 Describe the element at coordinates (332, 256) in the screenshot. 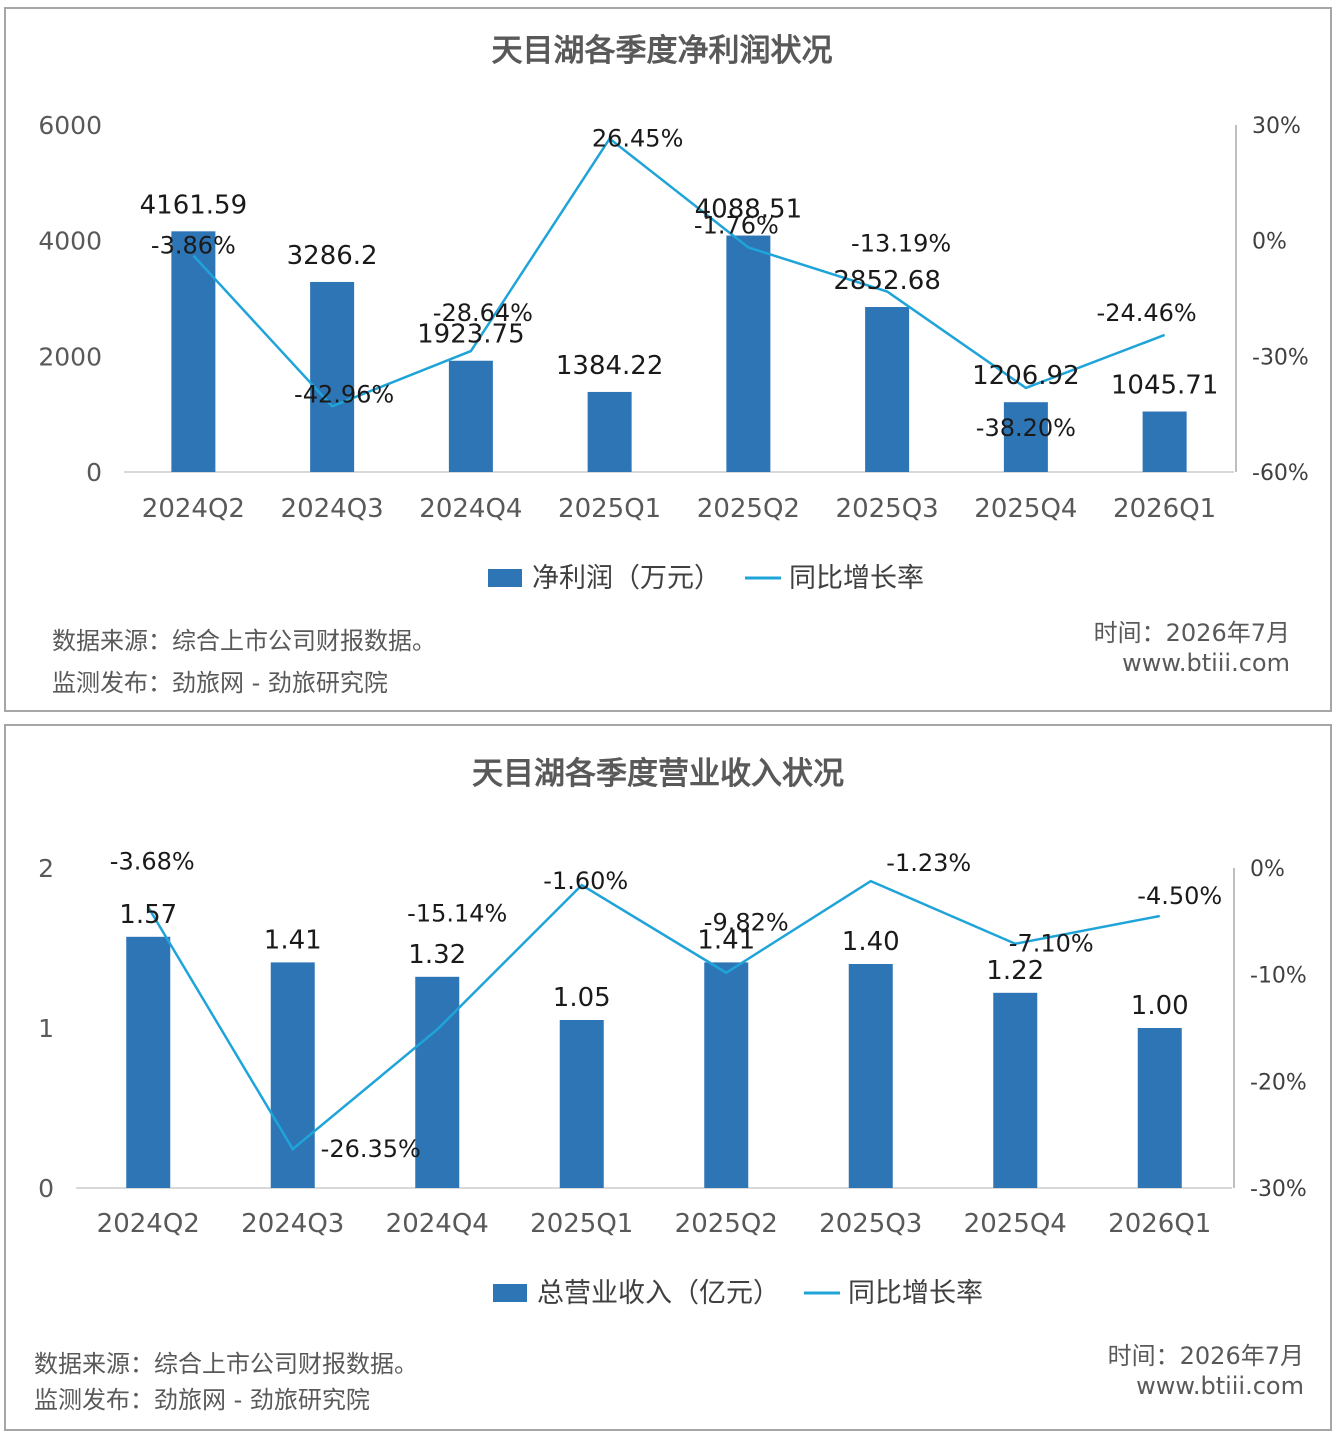

I see `bar-value-label: 3286.2` at that location.